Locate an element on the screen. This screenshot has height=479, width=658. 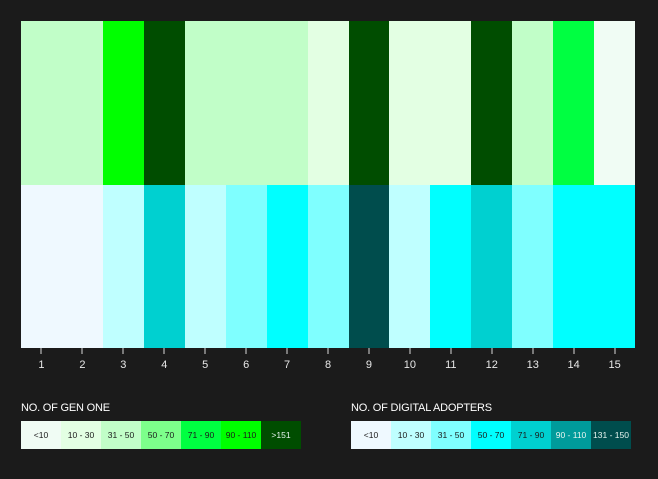
x-tick-label: 5 is located at coordinates (205, 365).